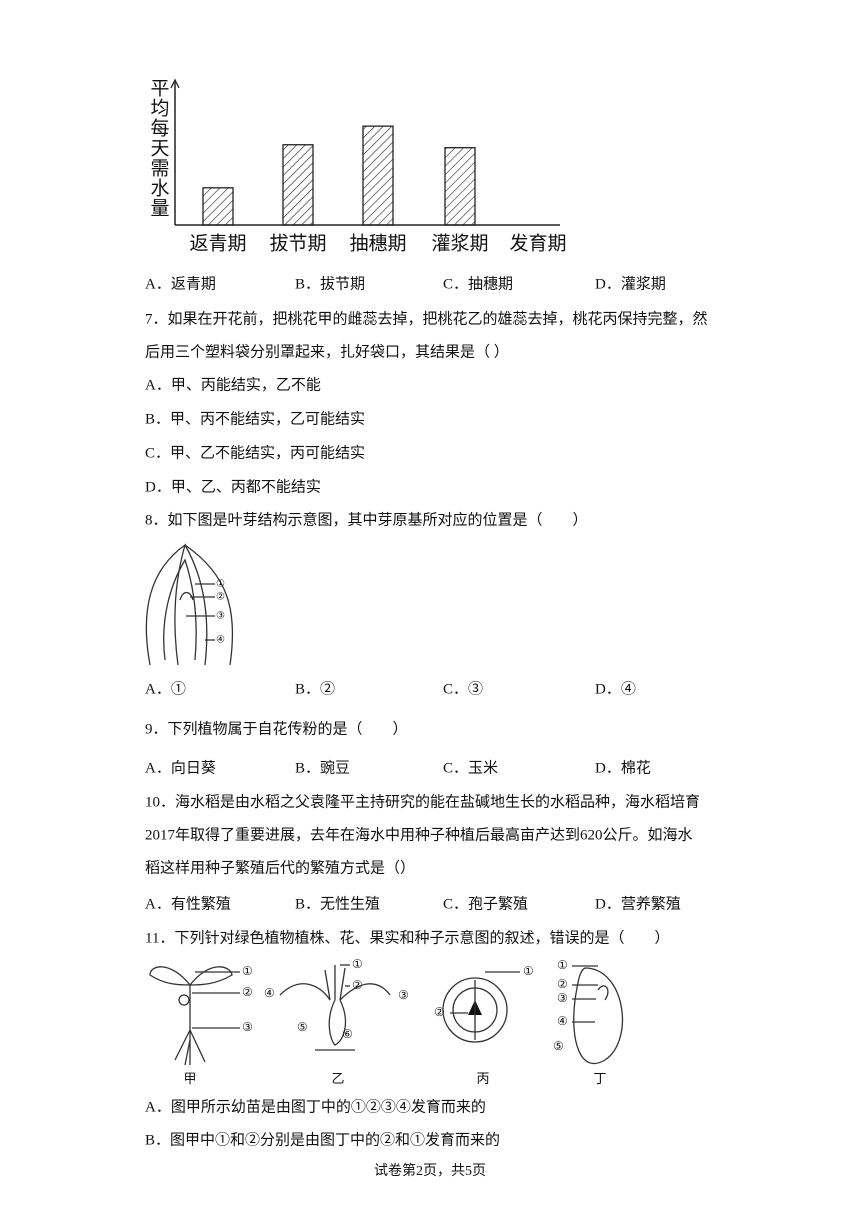 Image resolution: width=860 pixels, height=1216 pixels. What do you see at coordinates (322, 767) in the screenshot?
I see `option: B．豌豆` at bounding box center [322, 767].